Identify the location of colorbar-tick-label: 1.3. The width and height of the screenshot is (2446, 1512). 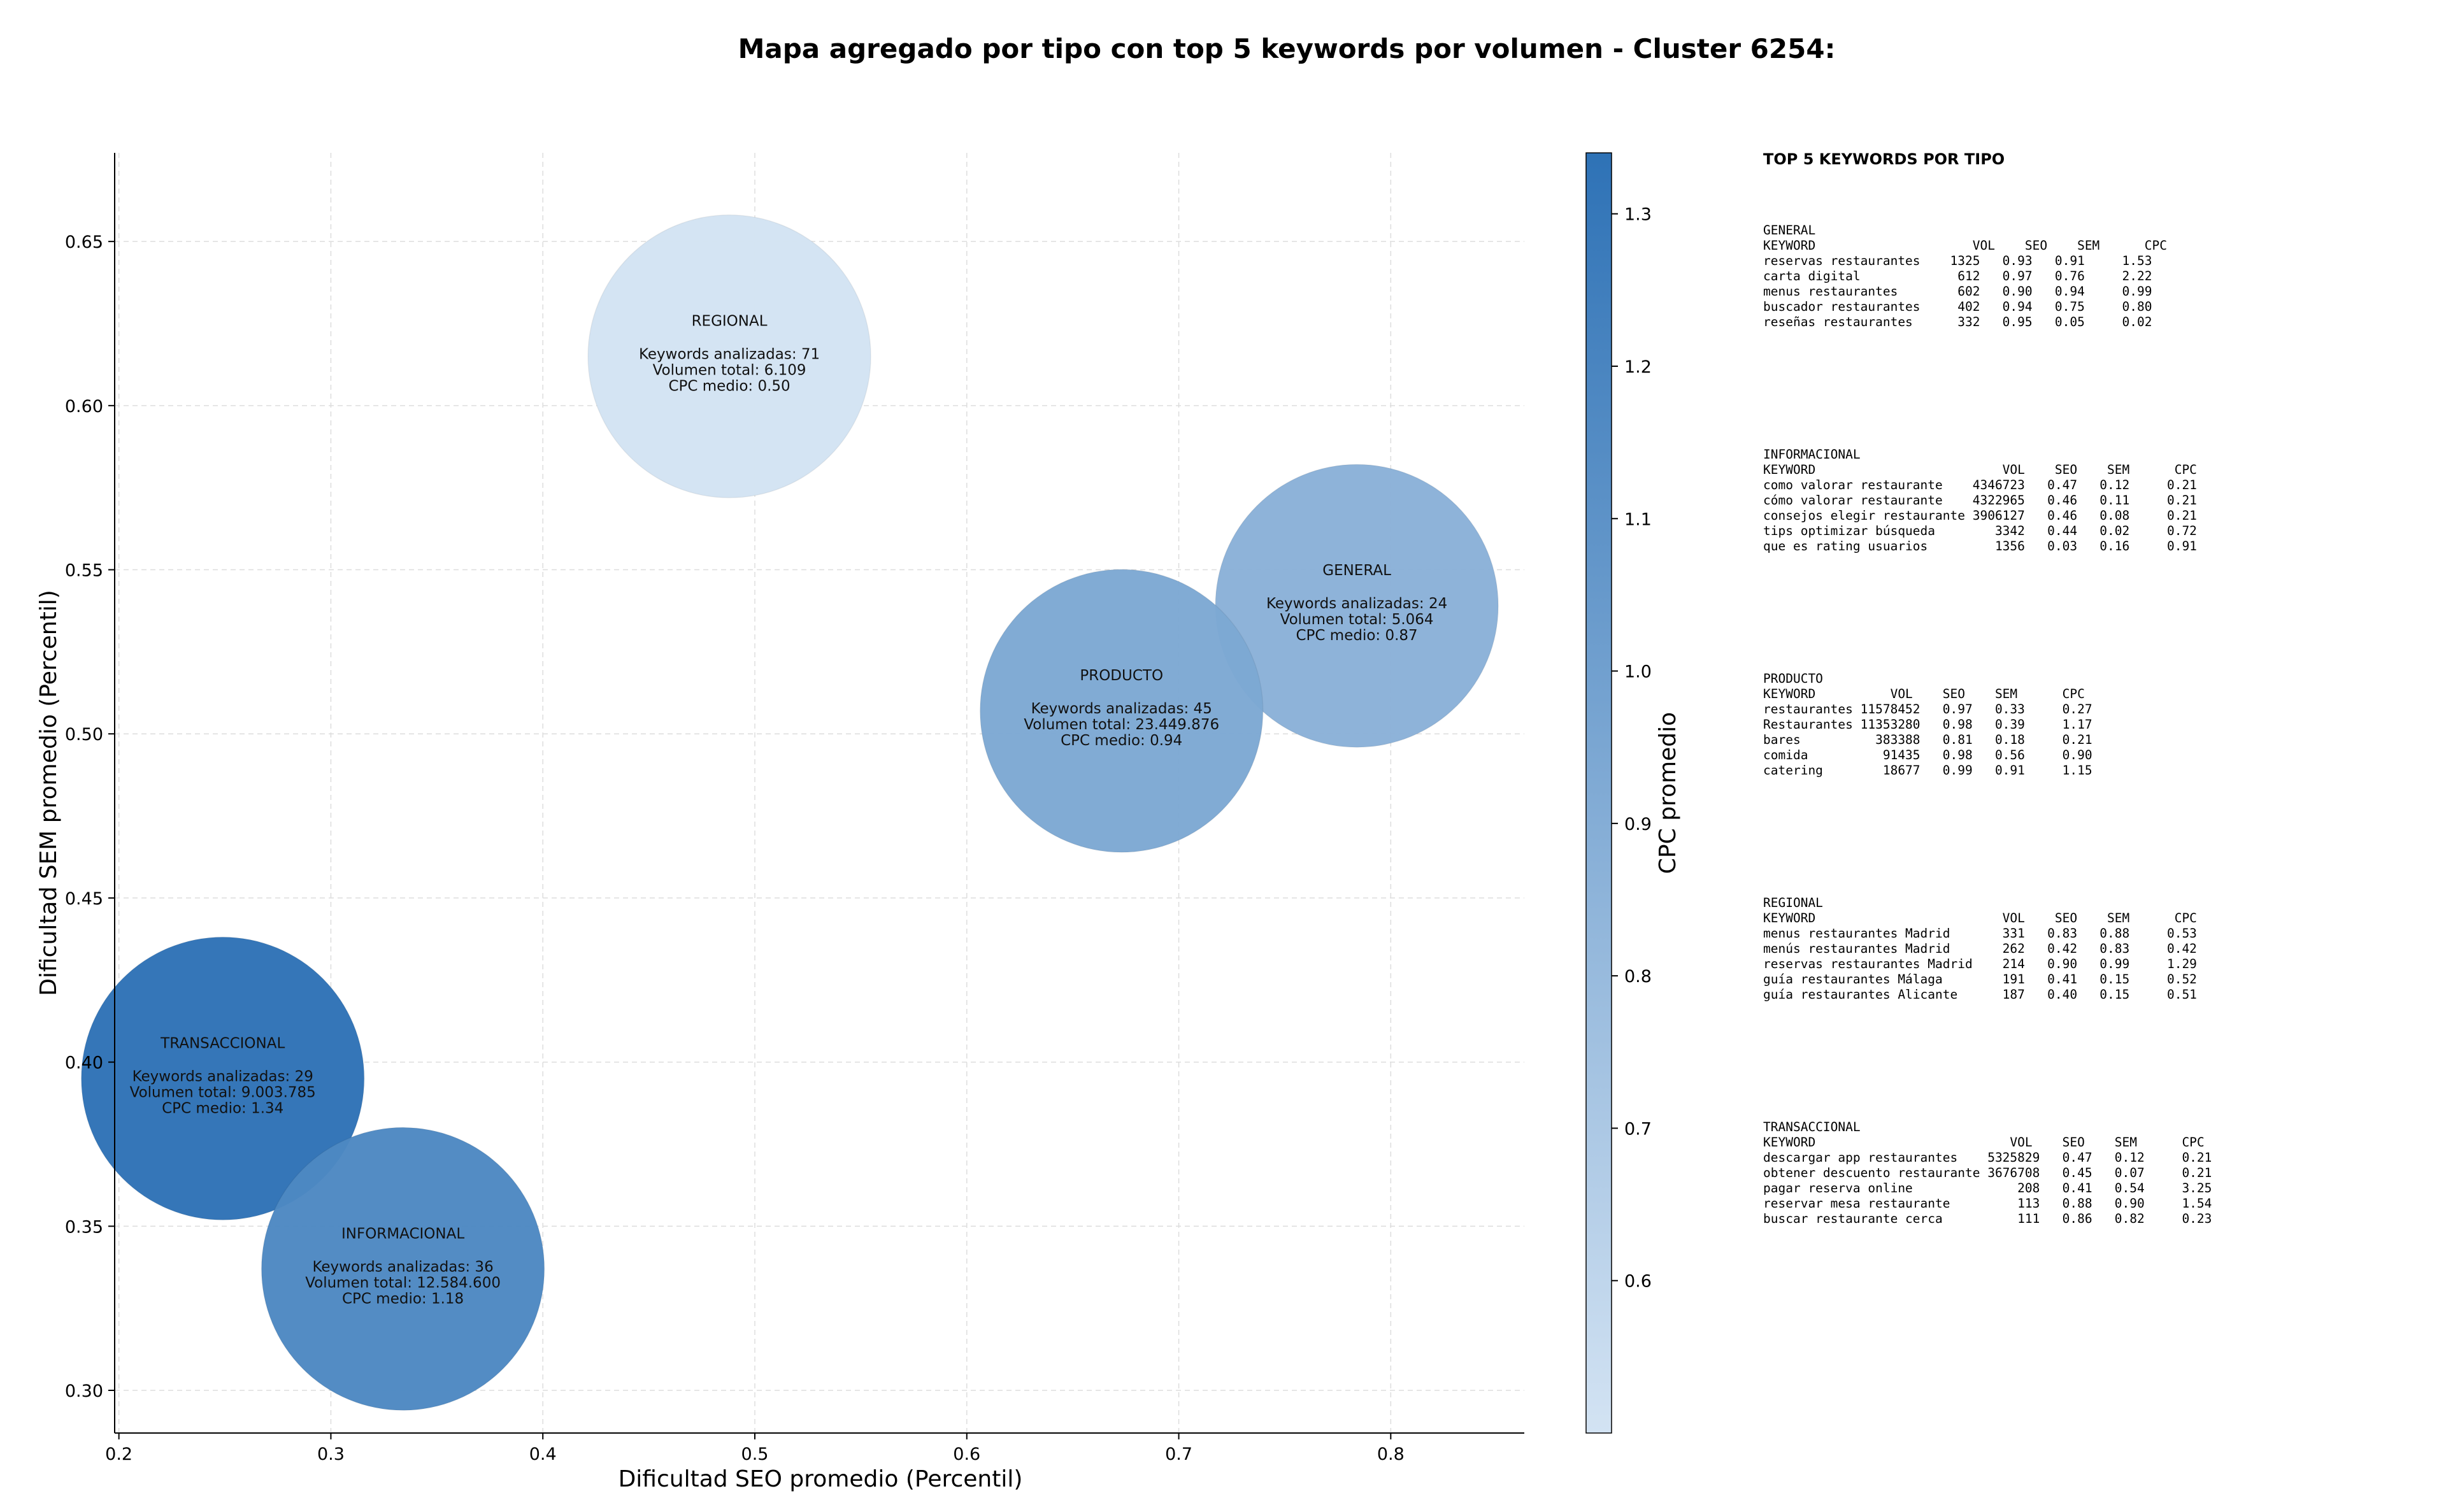
(1638, 215).